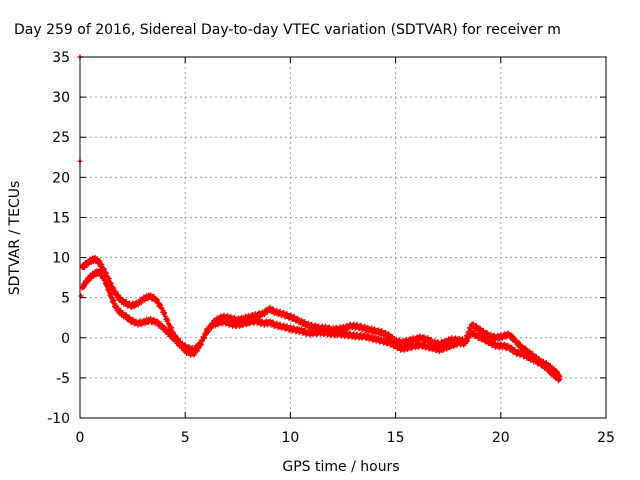  Describe the element at coordinates (340, 467) in the screenshot. I see `x-axis-label: GPS time / hours` at that location.